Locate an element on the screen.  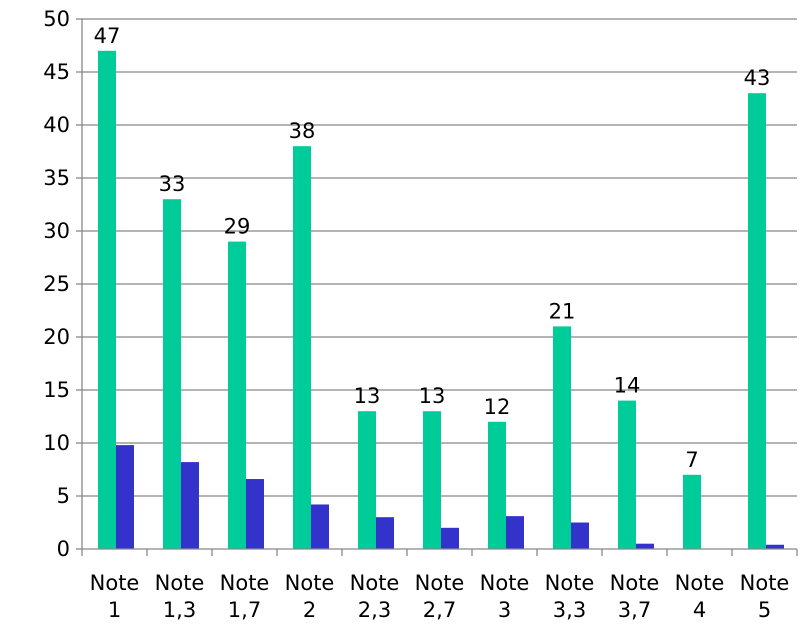
y-tick-label: 45 is located at coordinates (56, 72).